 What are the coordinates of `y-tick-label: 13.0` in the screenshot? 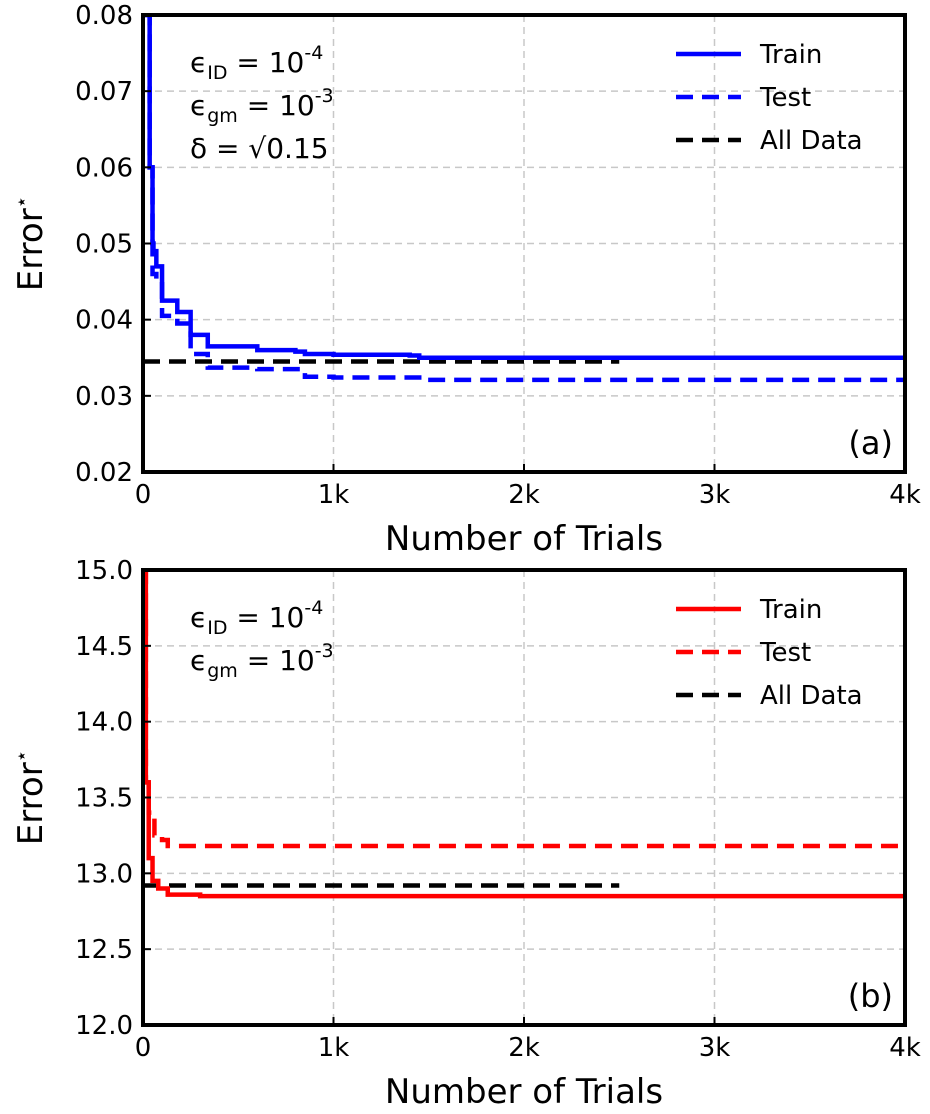 It's located at (104, 874).